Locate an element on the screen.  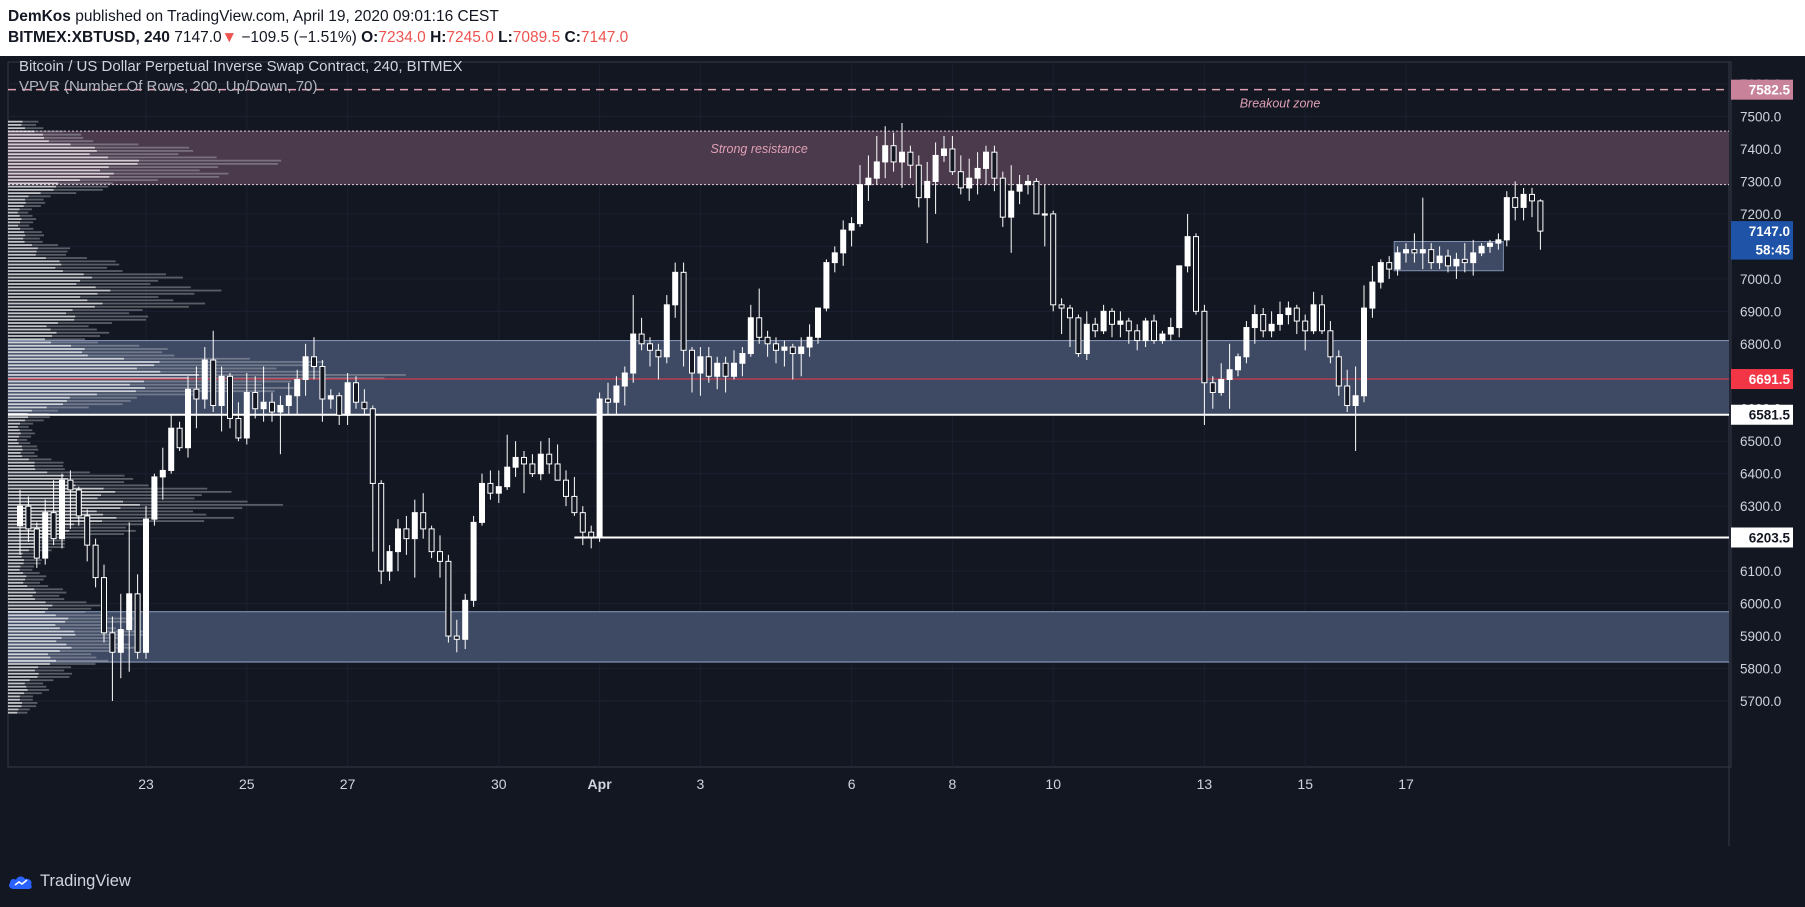
support-zone is located at coordinates (868, 377).